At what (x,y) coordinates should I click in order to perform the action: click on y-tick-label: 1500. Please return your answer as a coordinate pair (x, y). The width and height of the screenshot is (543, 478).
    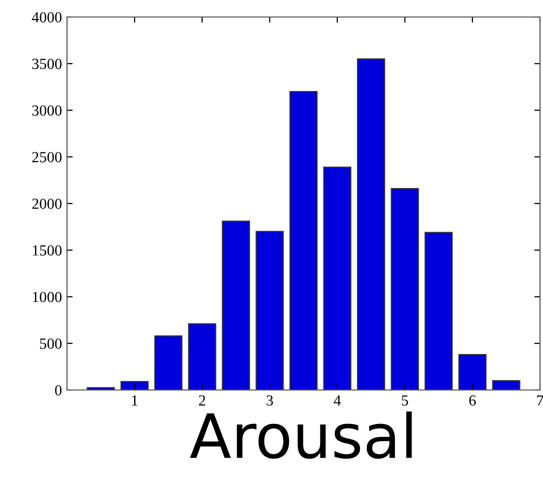
    Looking at the image, I should click on (47, 250).